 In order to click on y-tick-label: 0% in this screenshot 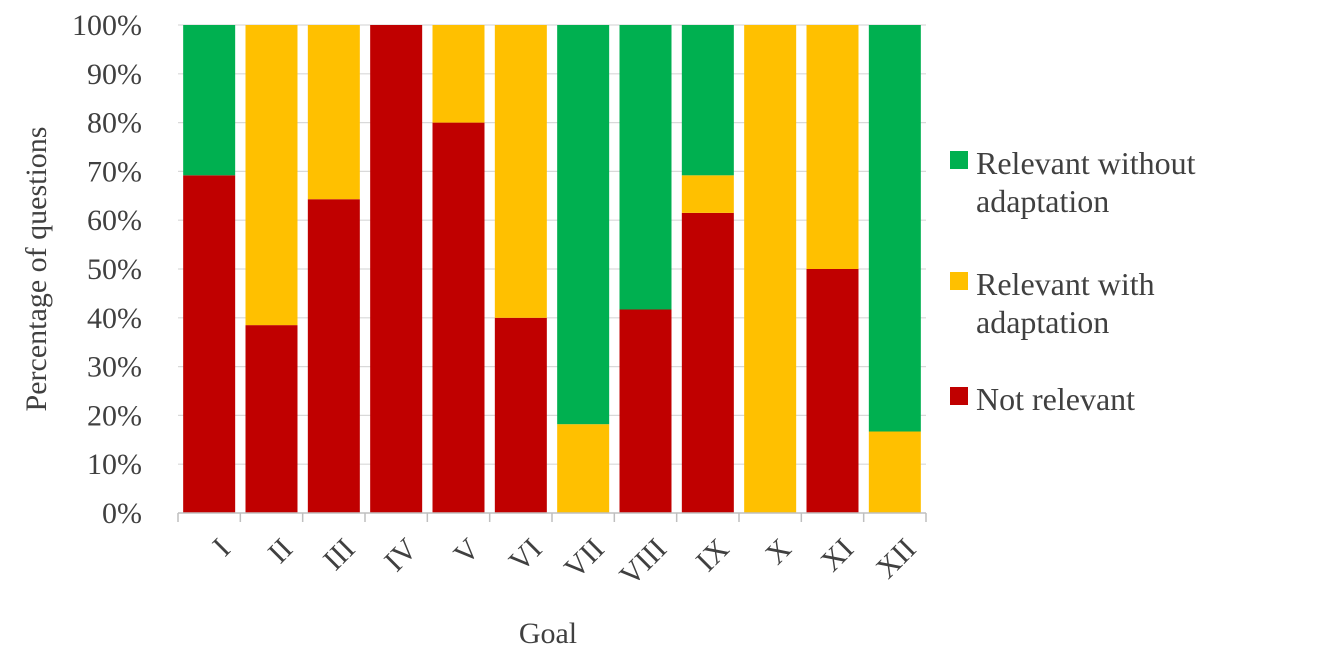, I will do `click(122, 513)`.